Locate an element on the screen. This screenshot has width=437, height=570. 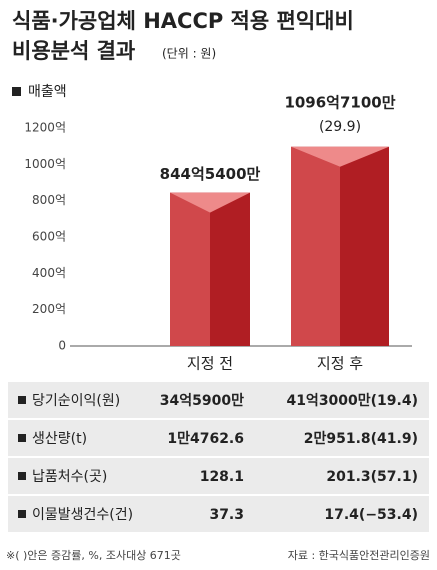
legend-swatch is located at coordinates (16, 91).